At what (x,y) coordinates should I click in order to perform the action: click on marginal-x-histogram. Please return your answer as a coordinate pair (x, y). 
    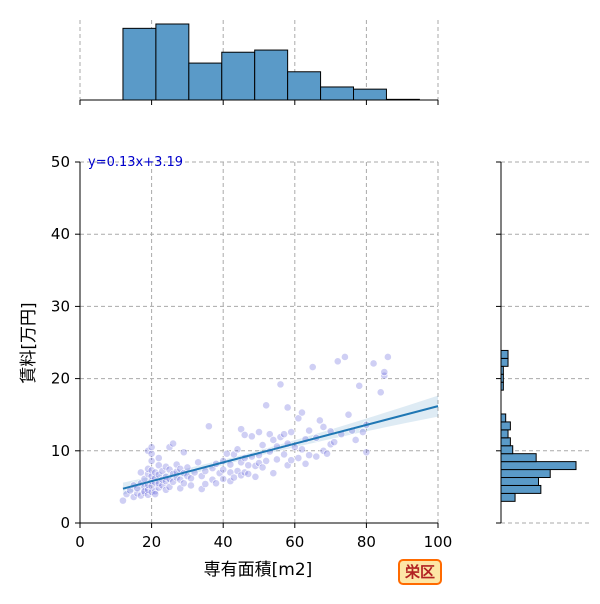
    Looking at the image, I should click on (259, 64).